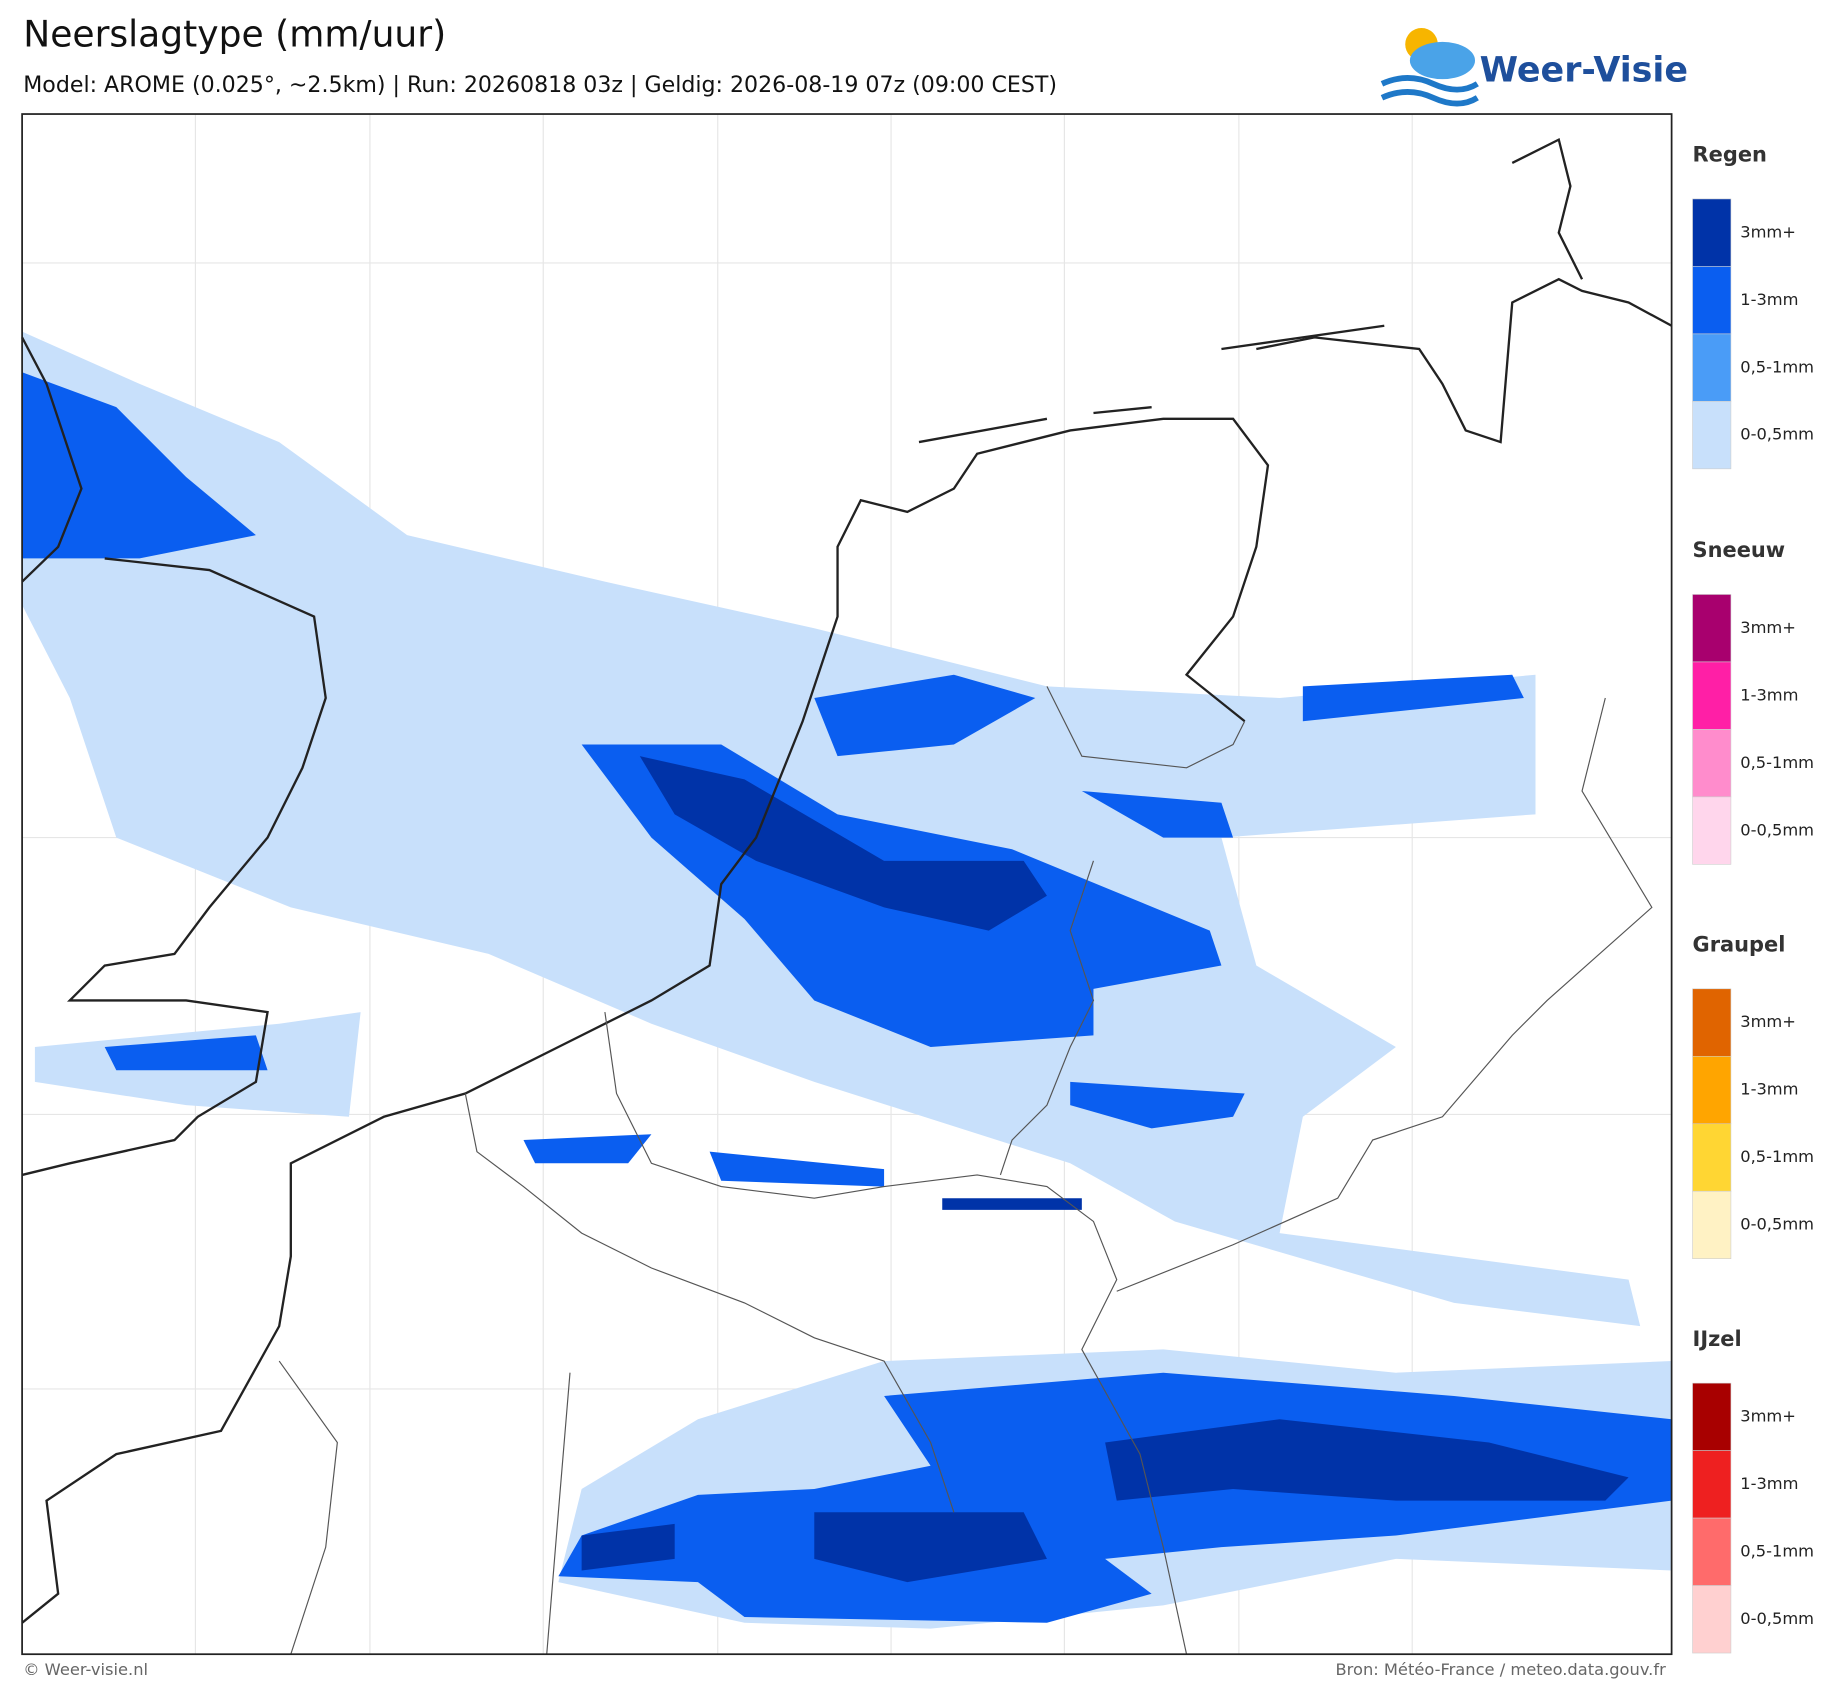 This screenshot has height=1681, width=1824. I want to click on footer-right: Bron: Météo-France / meteo.data.gouv.fr, so click(1501, 1669).